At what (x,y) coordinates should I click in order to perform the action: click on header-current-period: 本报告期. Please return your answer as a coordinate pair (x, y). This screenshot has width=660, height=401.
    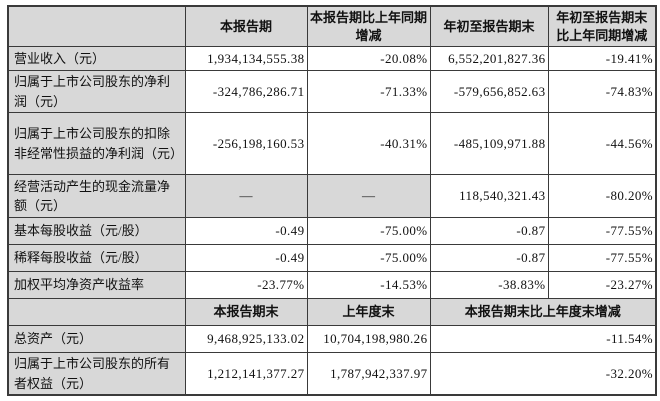
    Looking at the image, I should click on (246, 26).